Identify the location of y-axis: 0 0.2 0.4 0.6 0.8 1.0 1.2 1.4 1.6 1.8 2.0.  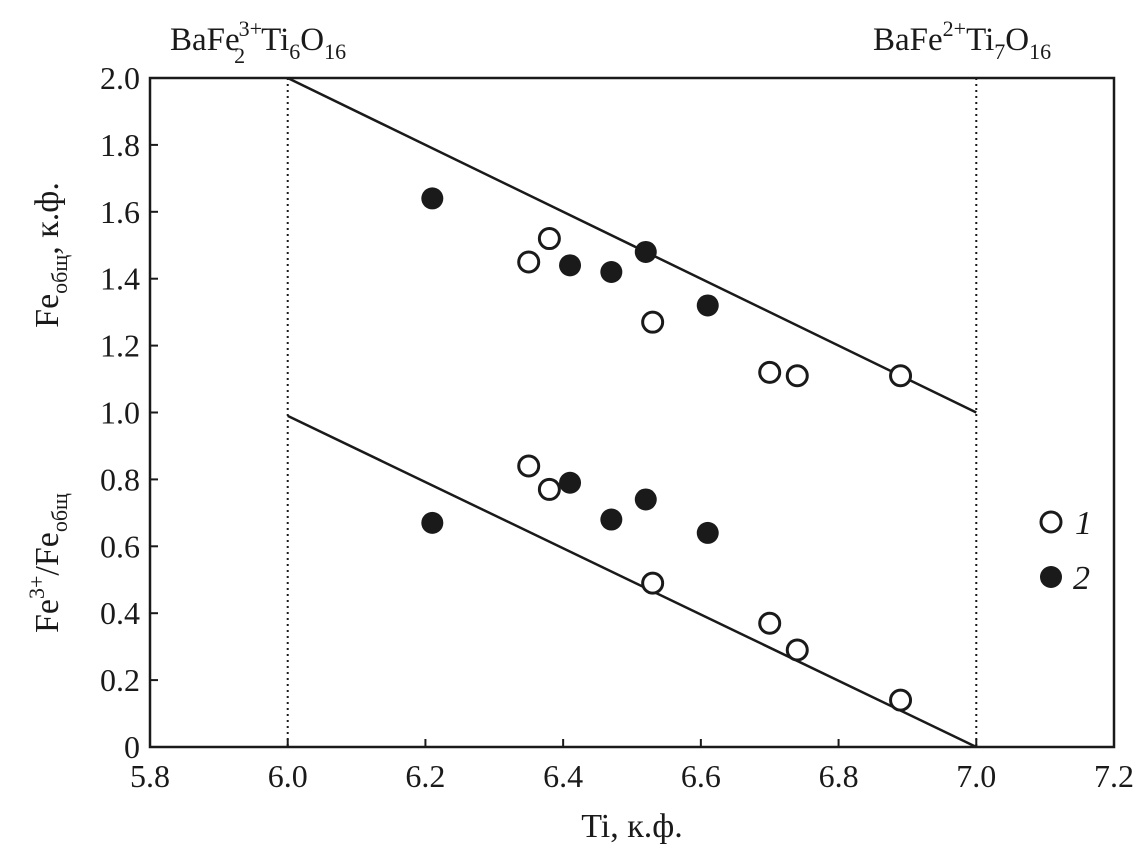
(129, 412).